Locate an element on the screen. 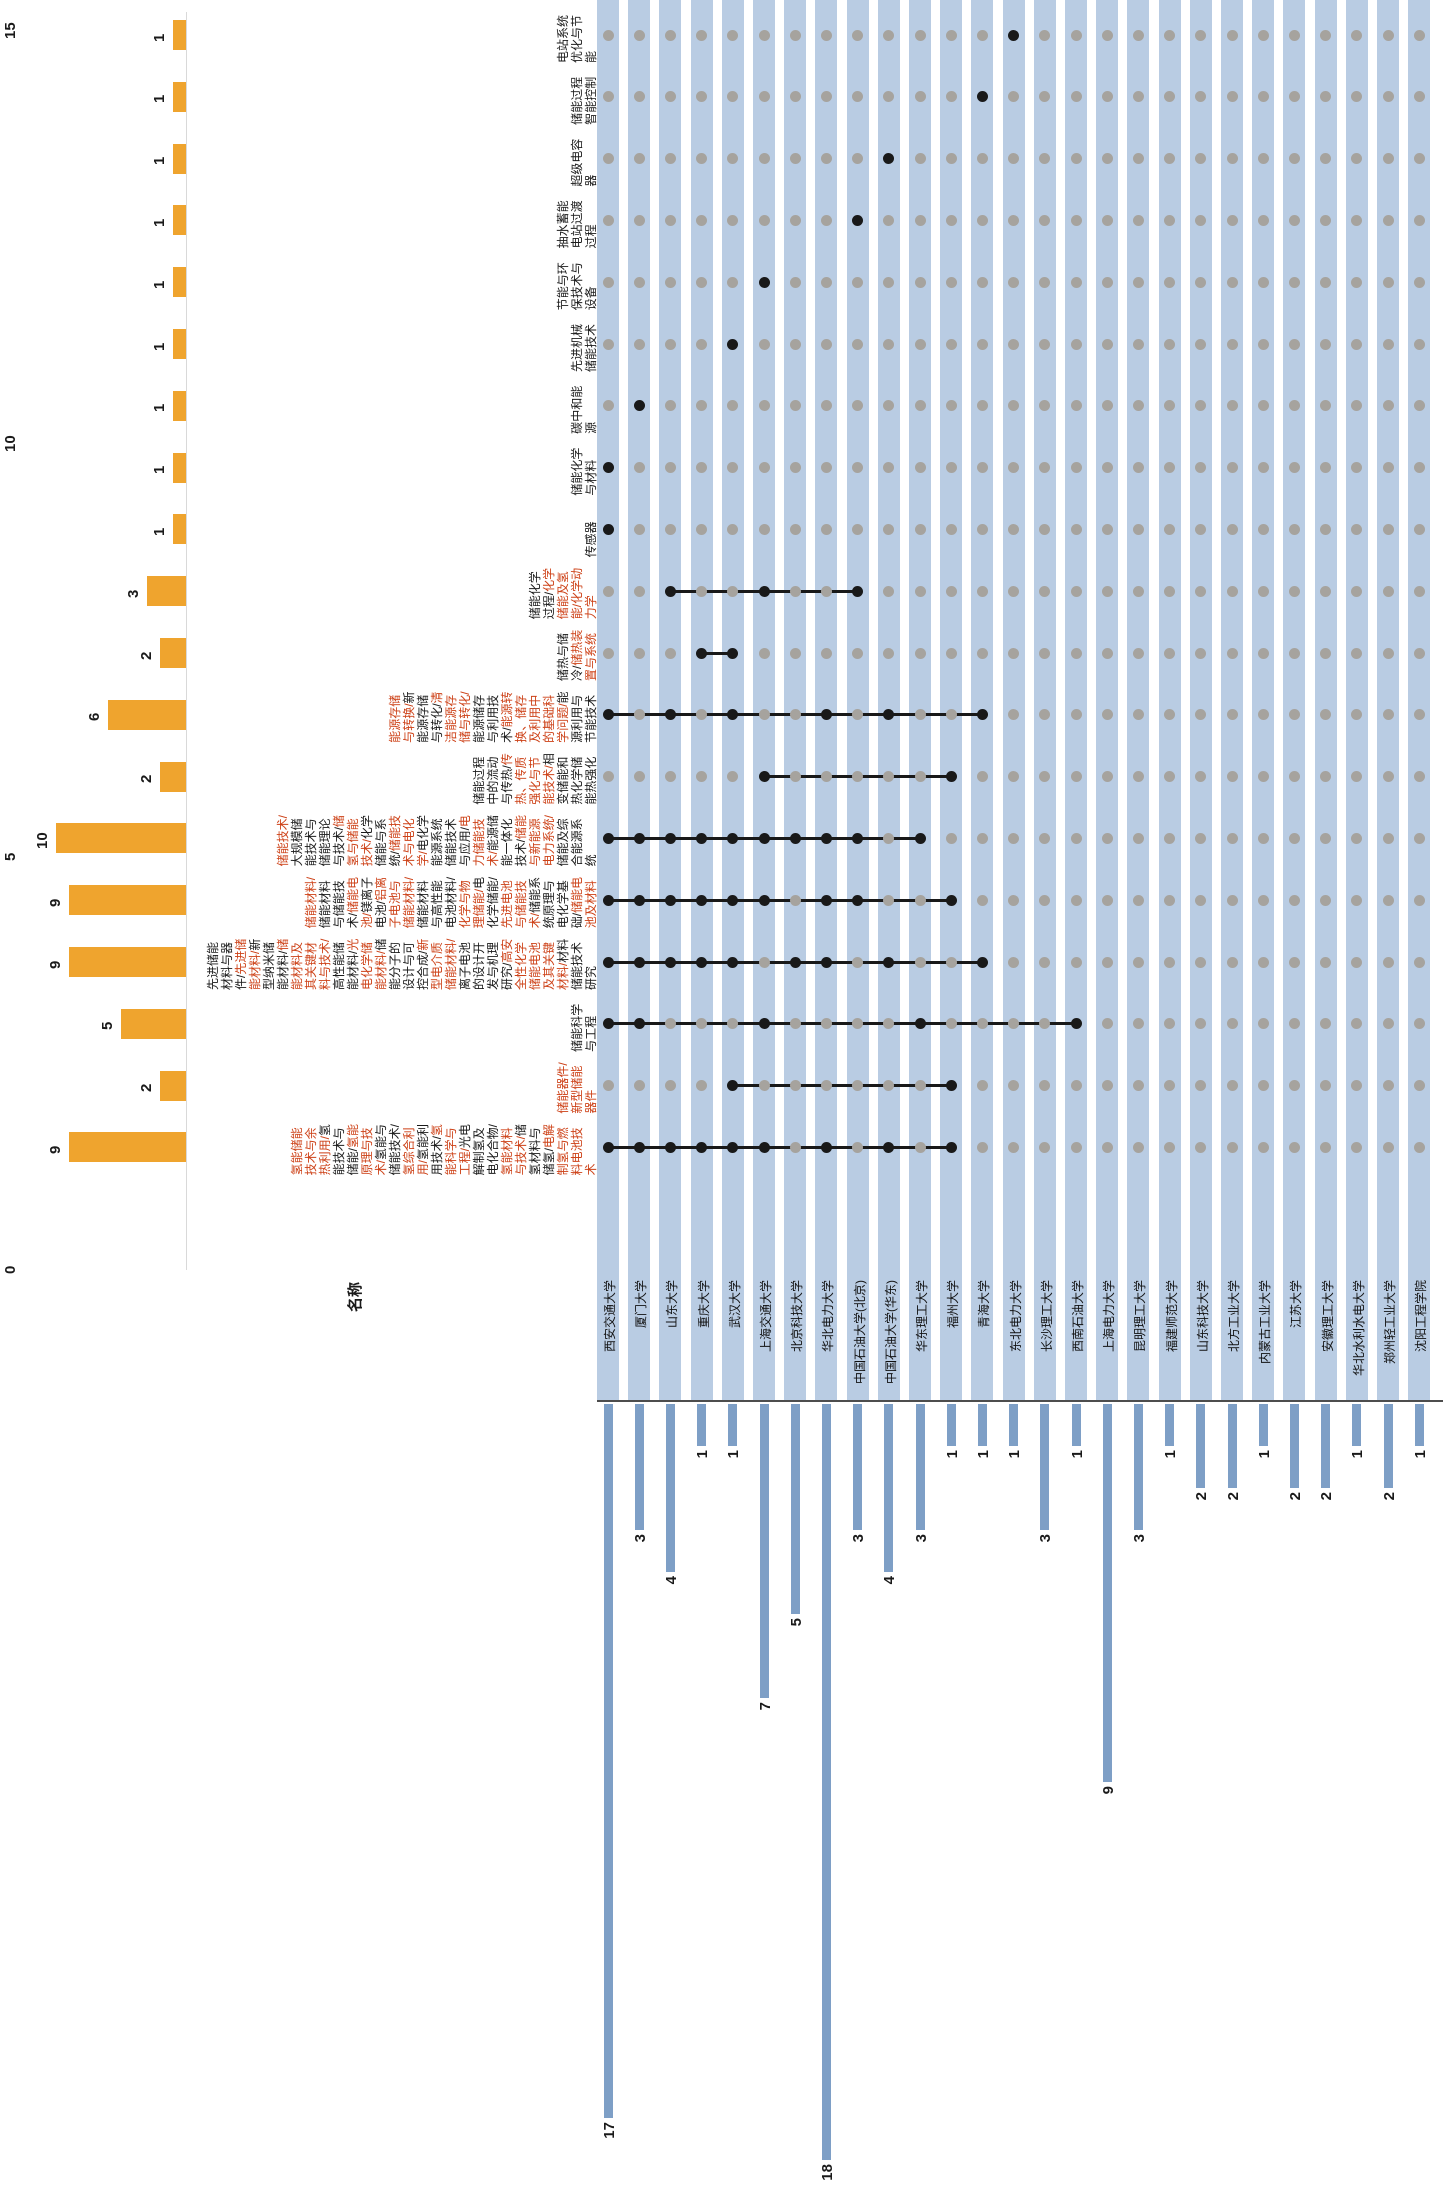  intersection-label: 储能器件/新型储能器件 is located at coordinates (577, 1085).